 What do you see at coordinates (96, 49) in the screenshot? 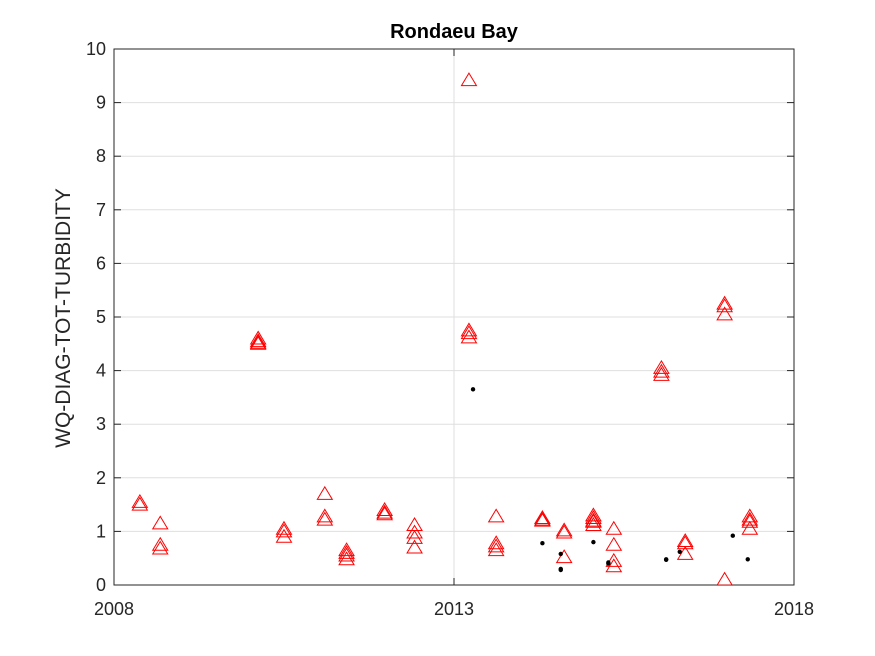
I see `y-tick-label: 10` at bounding box center [96, 49].